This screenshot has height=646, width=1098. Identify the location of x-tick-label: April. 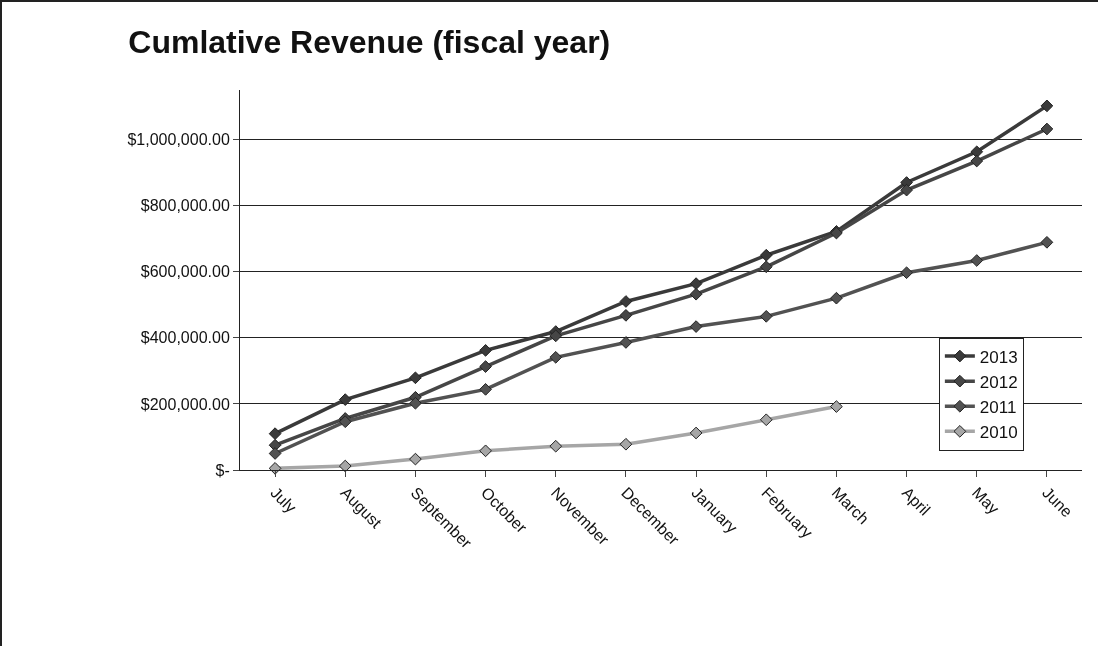
(916, 501).